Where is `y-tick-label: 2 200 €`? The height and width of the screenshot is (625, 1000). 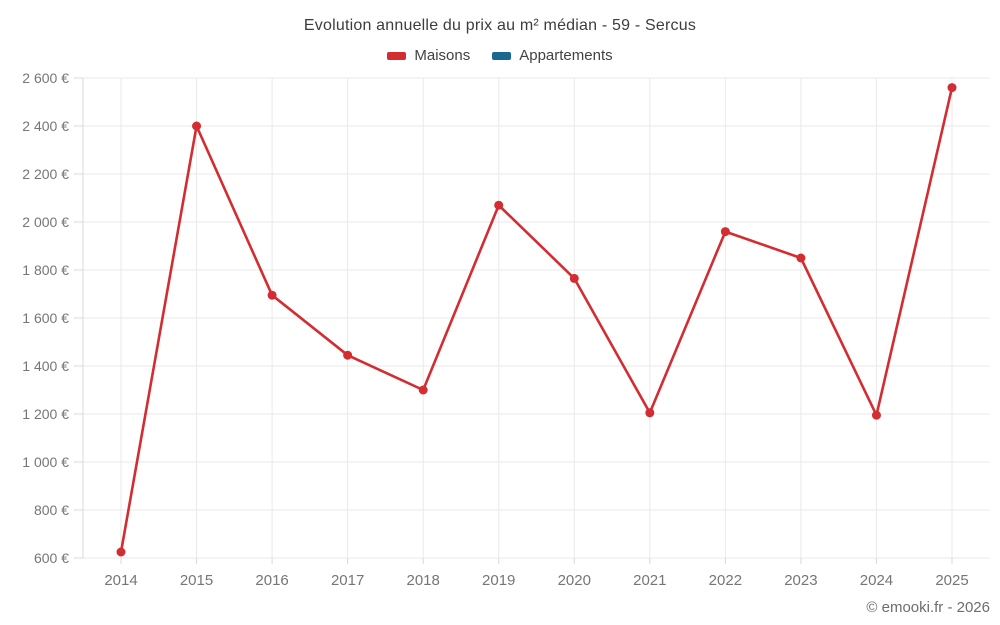 y-tick-label: 2 200 € is located at coordinates (45, 174).